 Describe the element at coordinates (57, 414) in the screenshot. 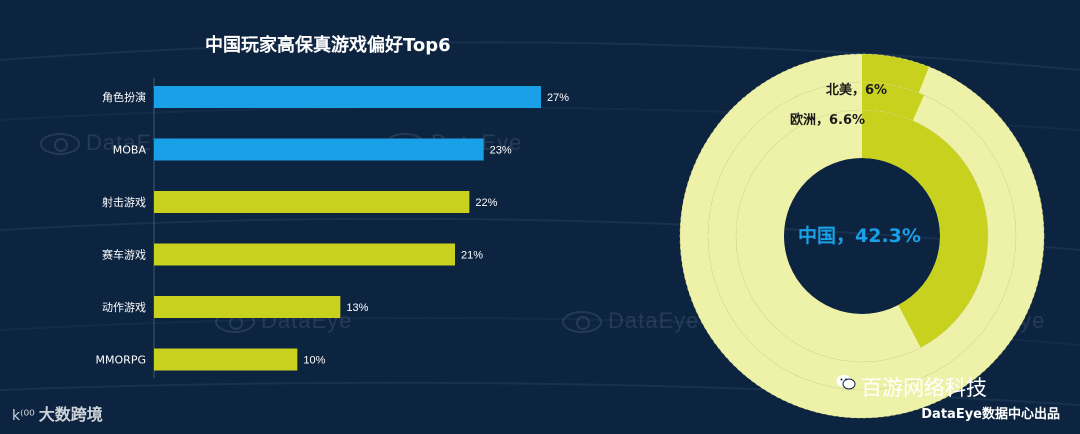

I see `left-logo: k⁽⁰⁰ 大数跨境` at that location.